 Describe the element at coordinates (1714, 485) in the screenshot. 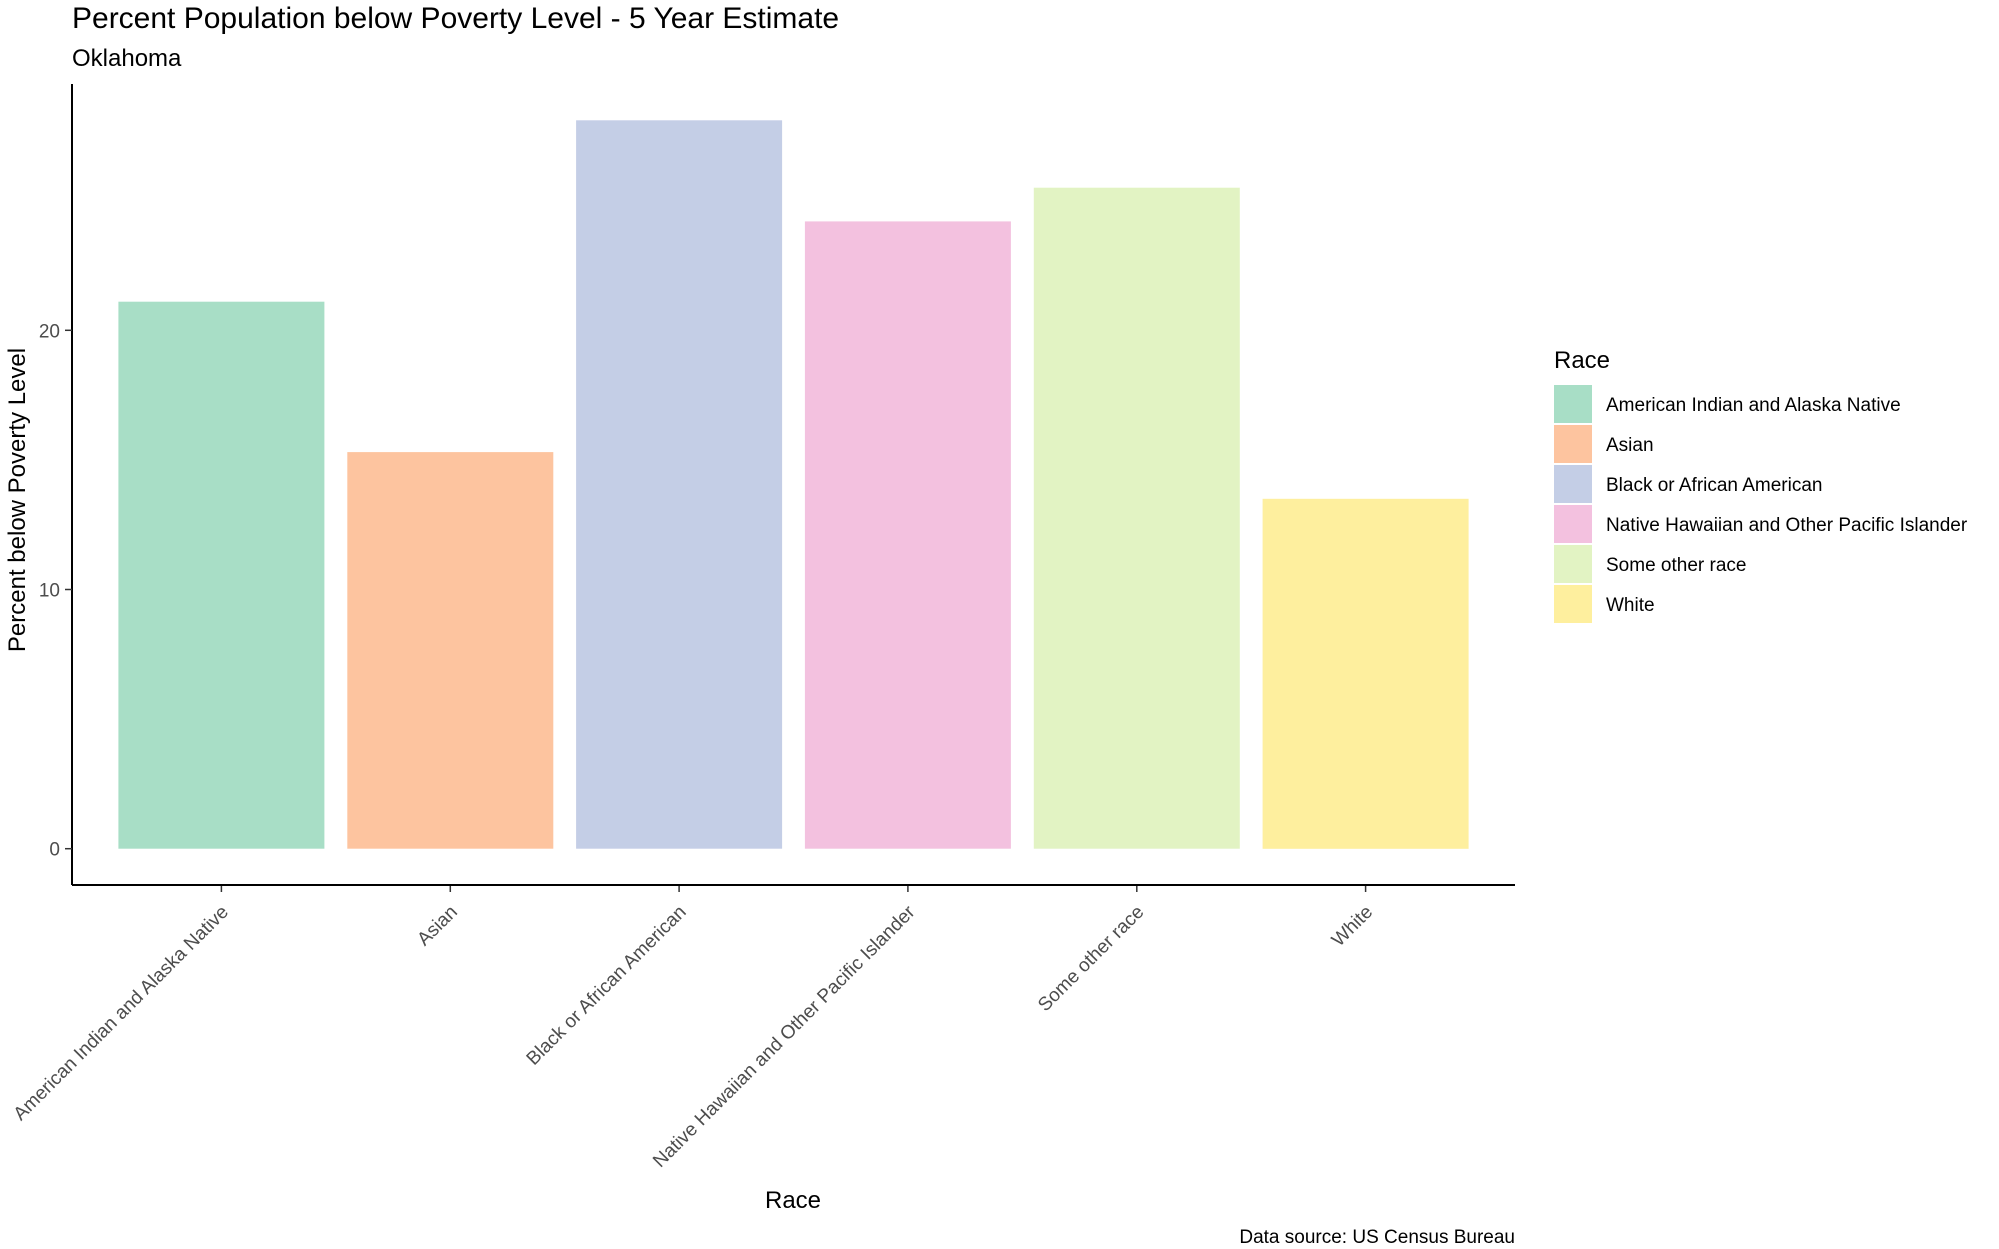

I see `legend-label: Black or African American` at that location.